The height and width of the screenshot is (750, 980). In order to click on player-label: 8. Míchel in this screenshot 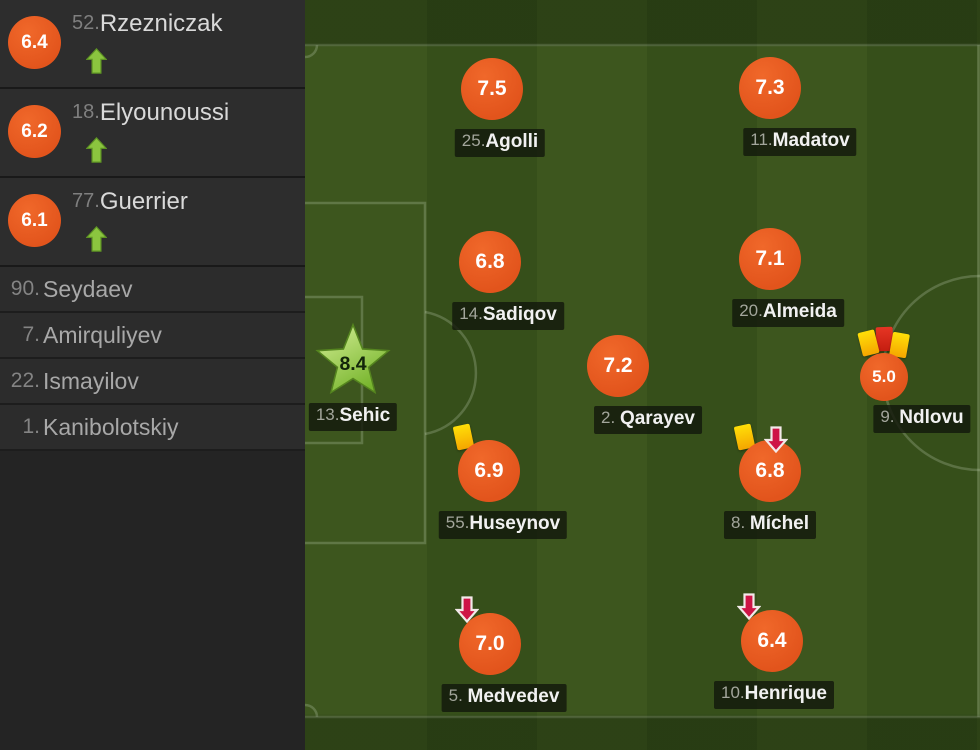, I will do `click(770, 525)`.